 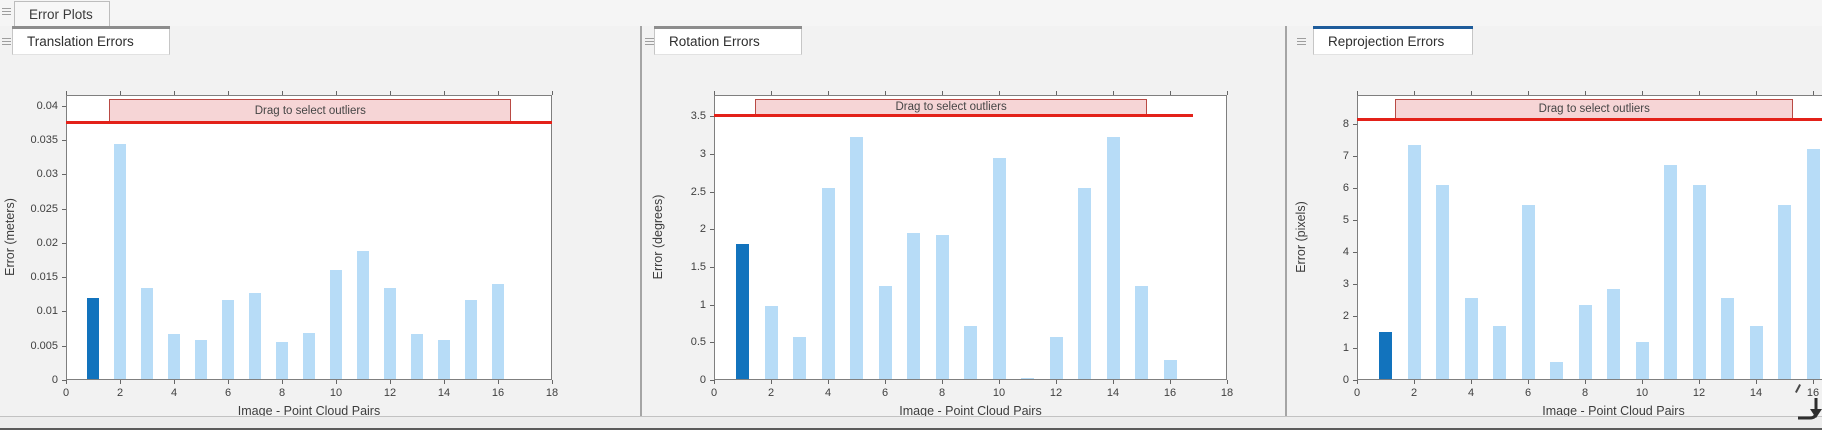 I want to click on y-tick-label: 0.03, so click(x=47, y=174).